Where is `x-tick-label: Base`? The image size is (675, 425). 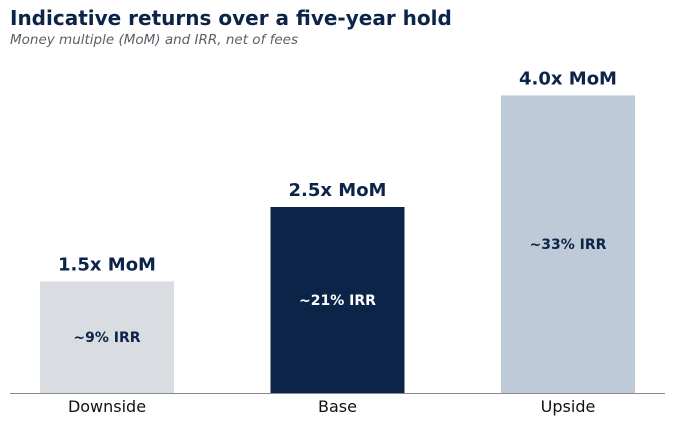 x-tick-label: Base is located at coordinates (337, 406).